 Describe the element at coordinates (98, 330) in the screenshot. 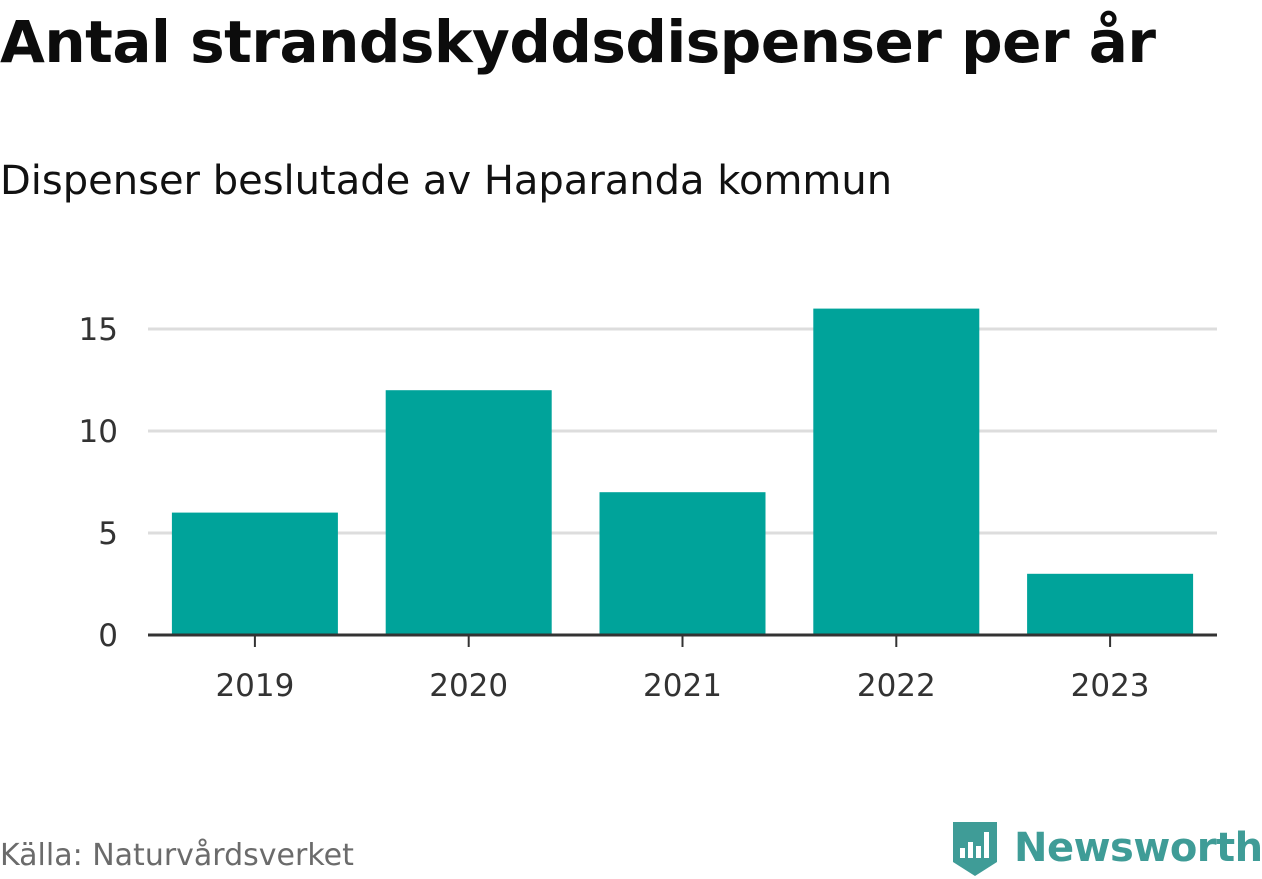

I see `y-tick-label: 15` at that location.